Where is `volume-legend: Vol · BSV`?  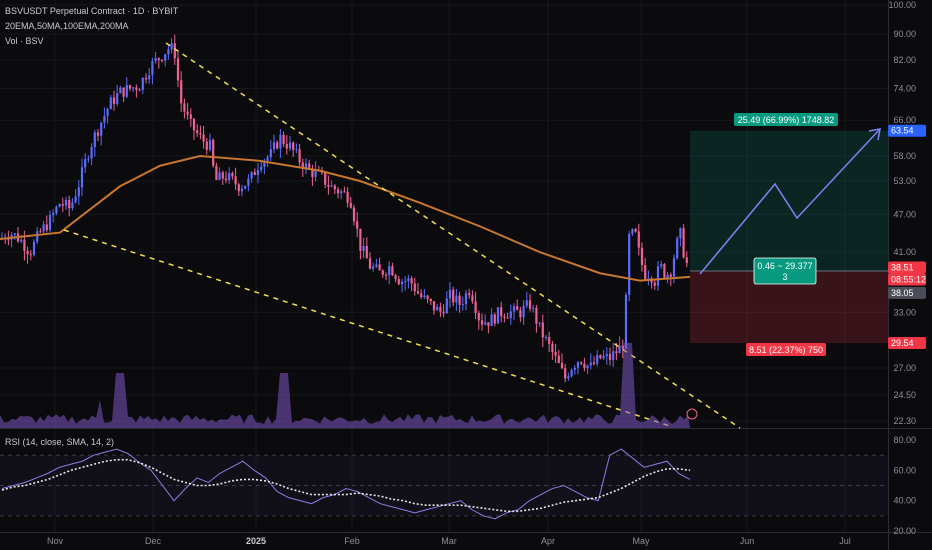
volume-legend: Vol · BSV is located at coordinates (24, 41).